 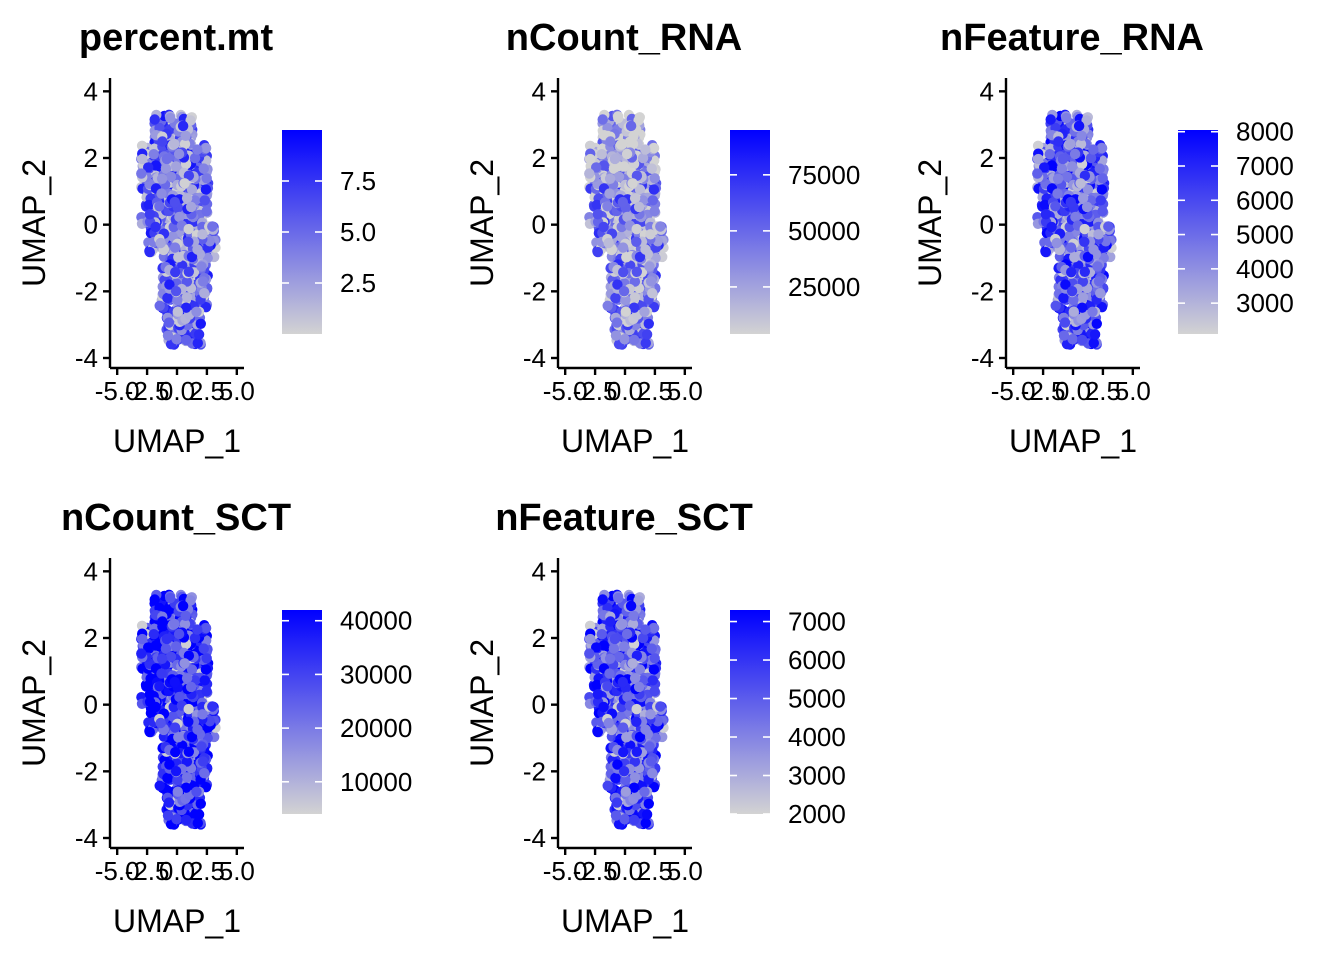 What do you see at coordinates (565, 391) in the screenshot?
I see `x-tick-label: -5.0` at bounding box center [565, 391].